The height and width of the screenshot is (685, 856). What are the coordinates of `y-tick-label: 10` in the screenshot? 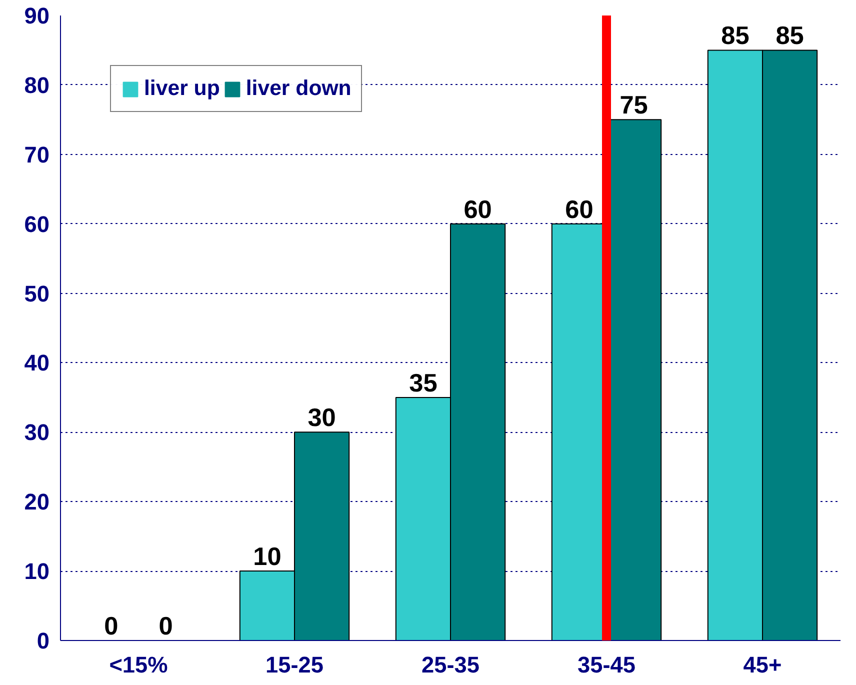 It's located at (37, 571).